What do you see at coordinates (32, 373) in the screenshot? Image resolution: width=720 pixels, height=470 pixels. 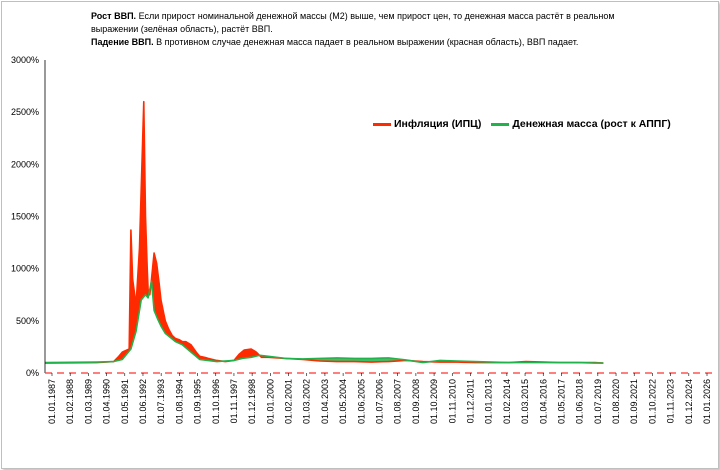 I see `y-tick-label: 0%` at bounding box center [32, 373].